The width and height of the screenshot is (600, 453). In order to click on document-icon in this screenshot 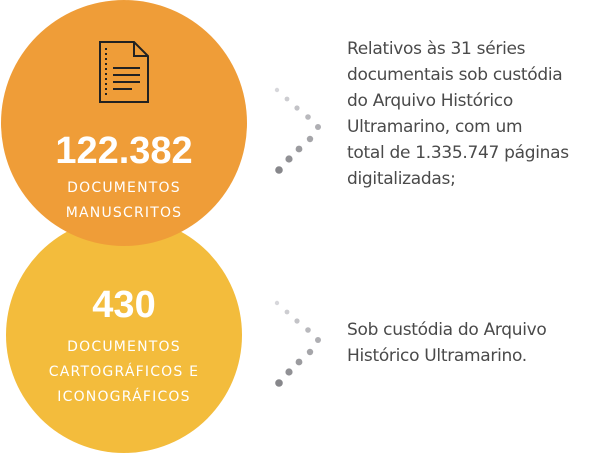, I will do `click(124, 72)`.